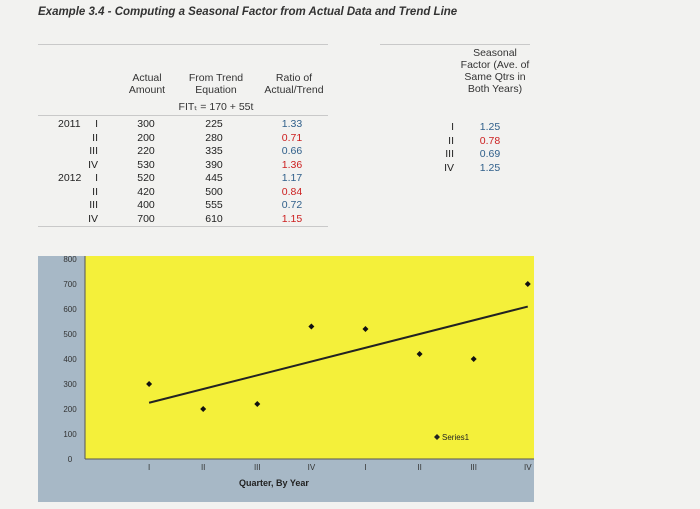 The height and width of the screenshot is (509, 700). I want to click on data-points, so click(338, 347).